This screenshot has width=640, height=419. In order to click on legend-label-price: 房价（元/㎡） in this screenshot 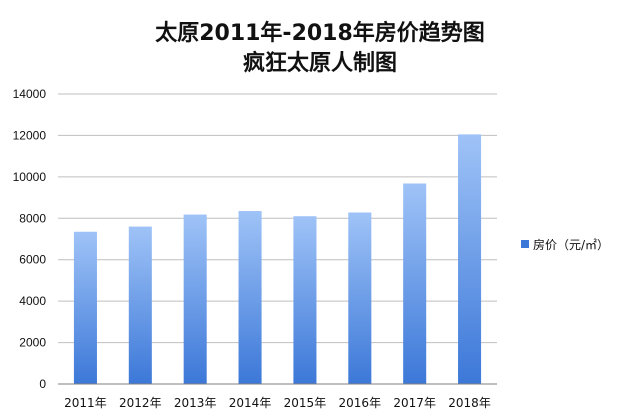, I will do `click(571, 244)`.